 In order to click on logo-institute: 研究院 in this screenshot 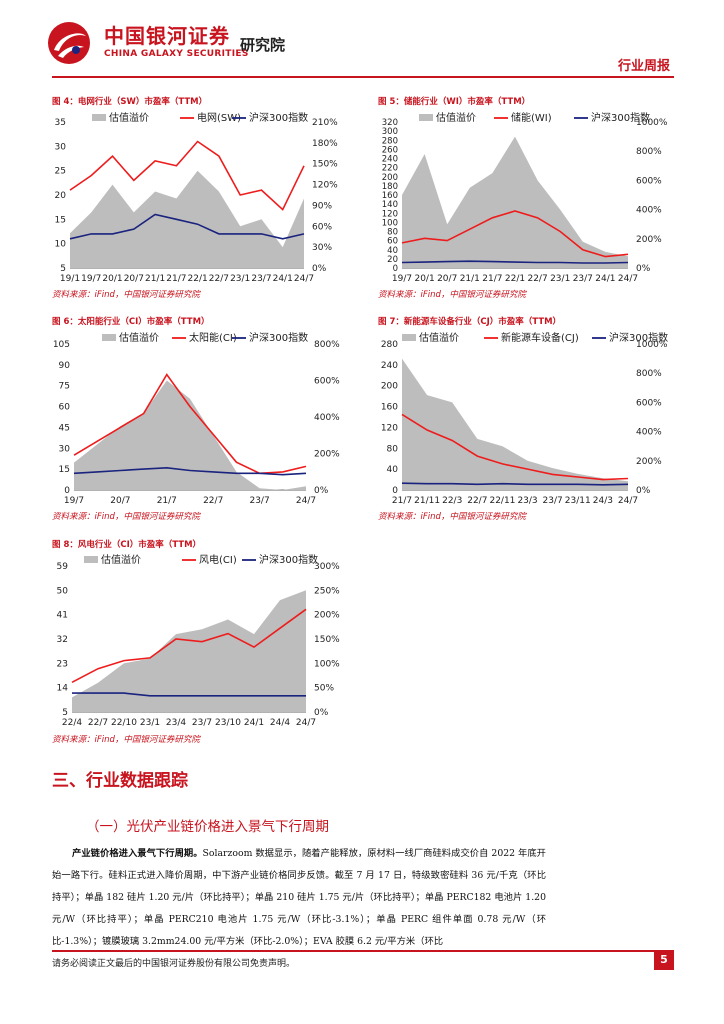, I will do `click(263, 45)`.